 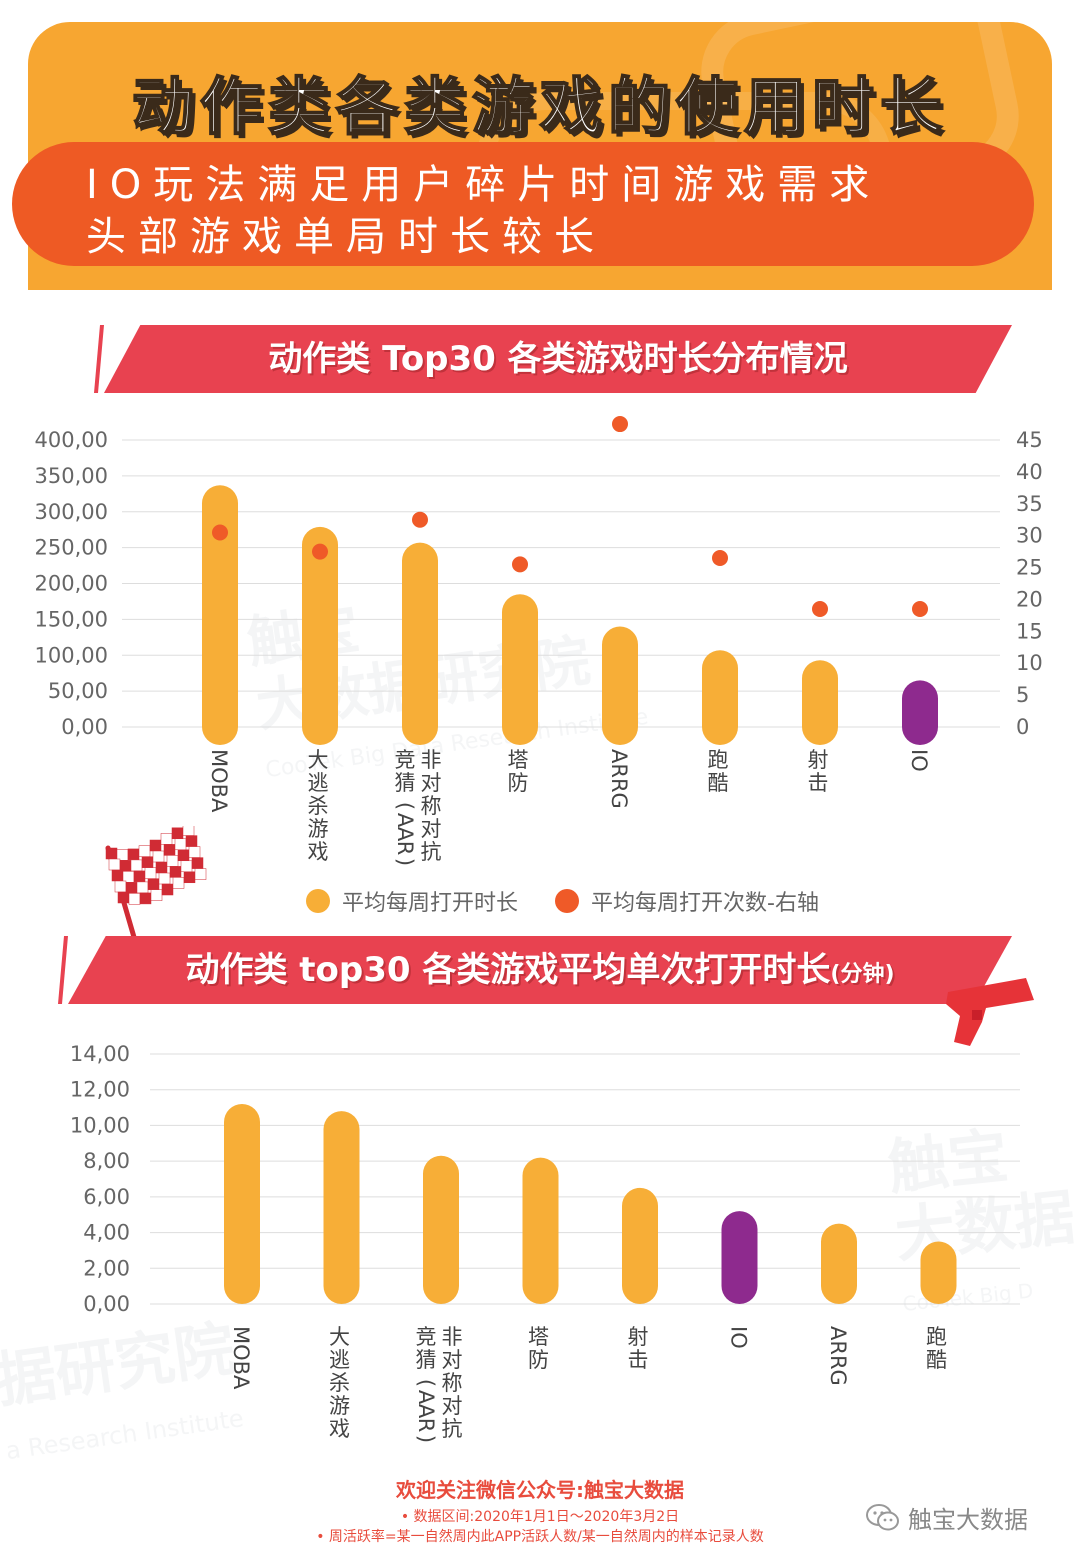 What do you see at coordinates (818, 783) in the screenshot?
I see `category-label-char: 击` at bounding box center [818, 783].